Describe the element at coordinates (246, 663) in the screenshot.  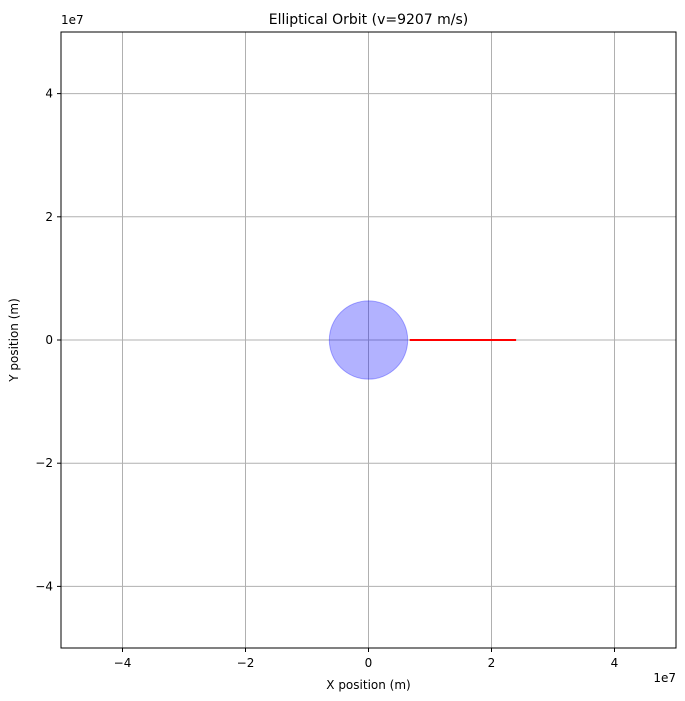
I see `x-tick-label: −2` at that location.